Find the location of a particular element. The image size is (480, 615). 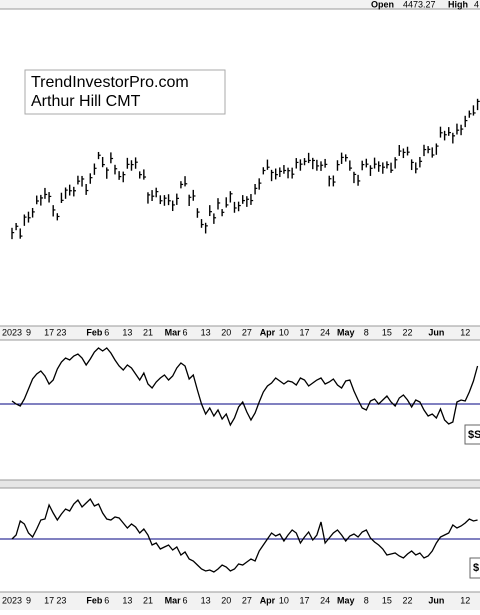

panel-label: $ is located at coordinates (476, 568).